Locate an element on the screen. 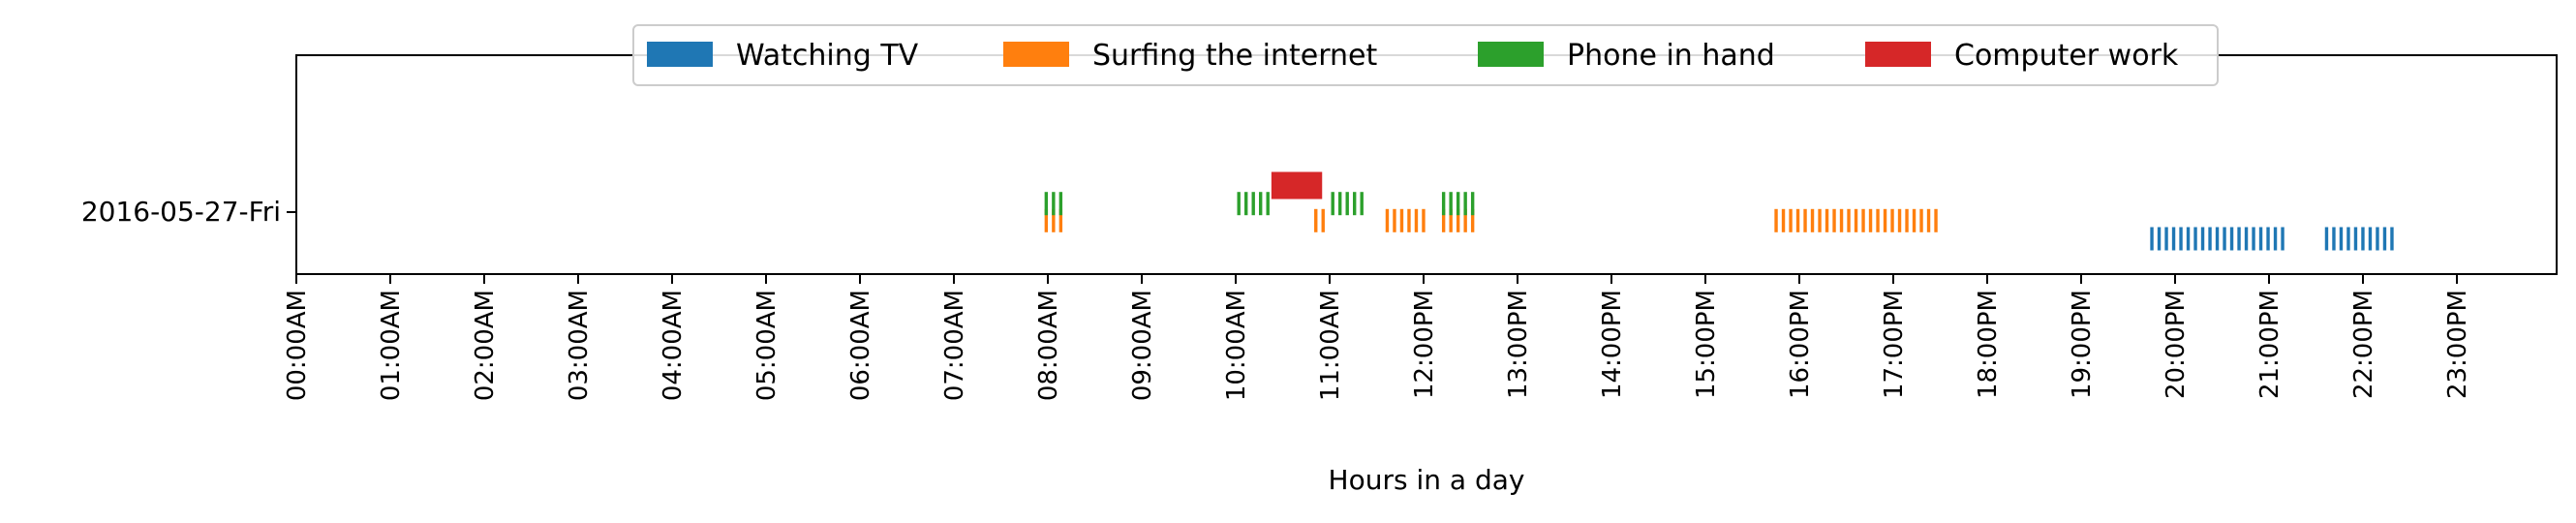 The width and height of the screenshot is (2576, 523). y-tick-label: 2016-05-27-Fri is located at coordinates (181, 212).